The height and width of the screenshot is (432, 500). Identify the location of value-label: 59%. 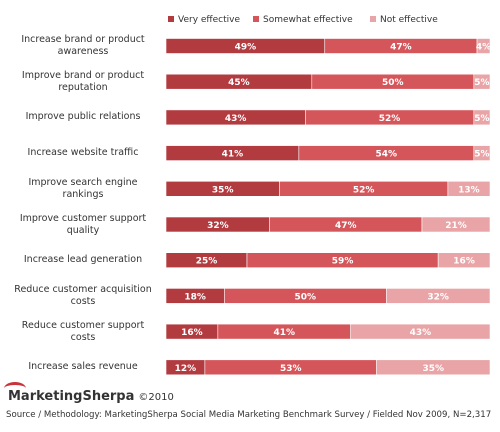
(343, 262).